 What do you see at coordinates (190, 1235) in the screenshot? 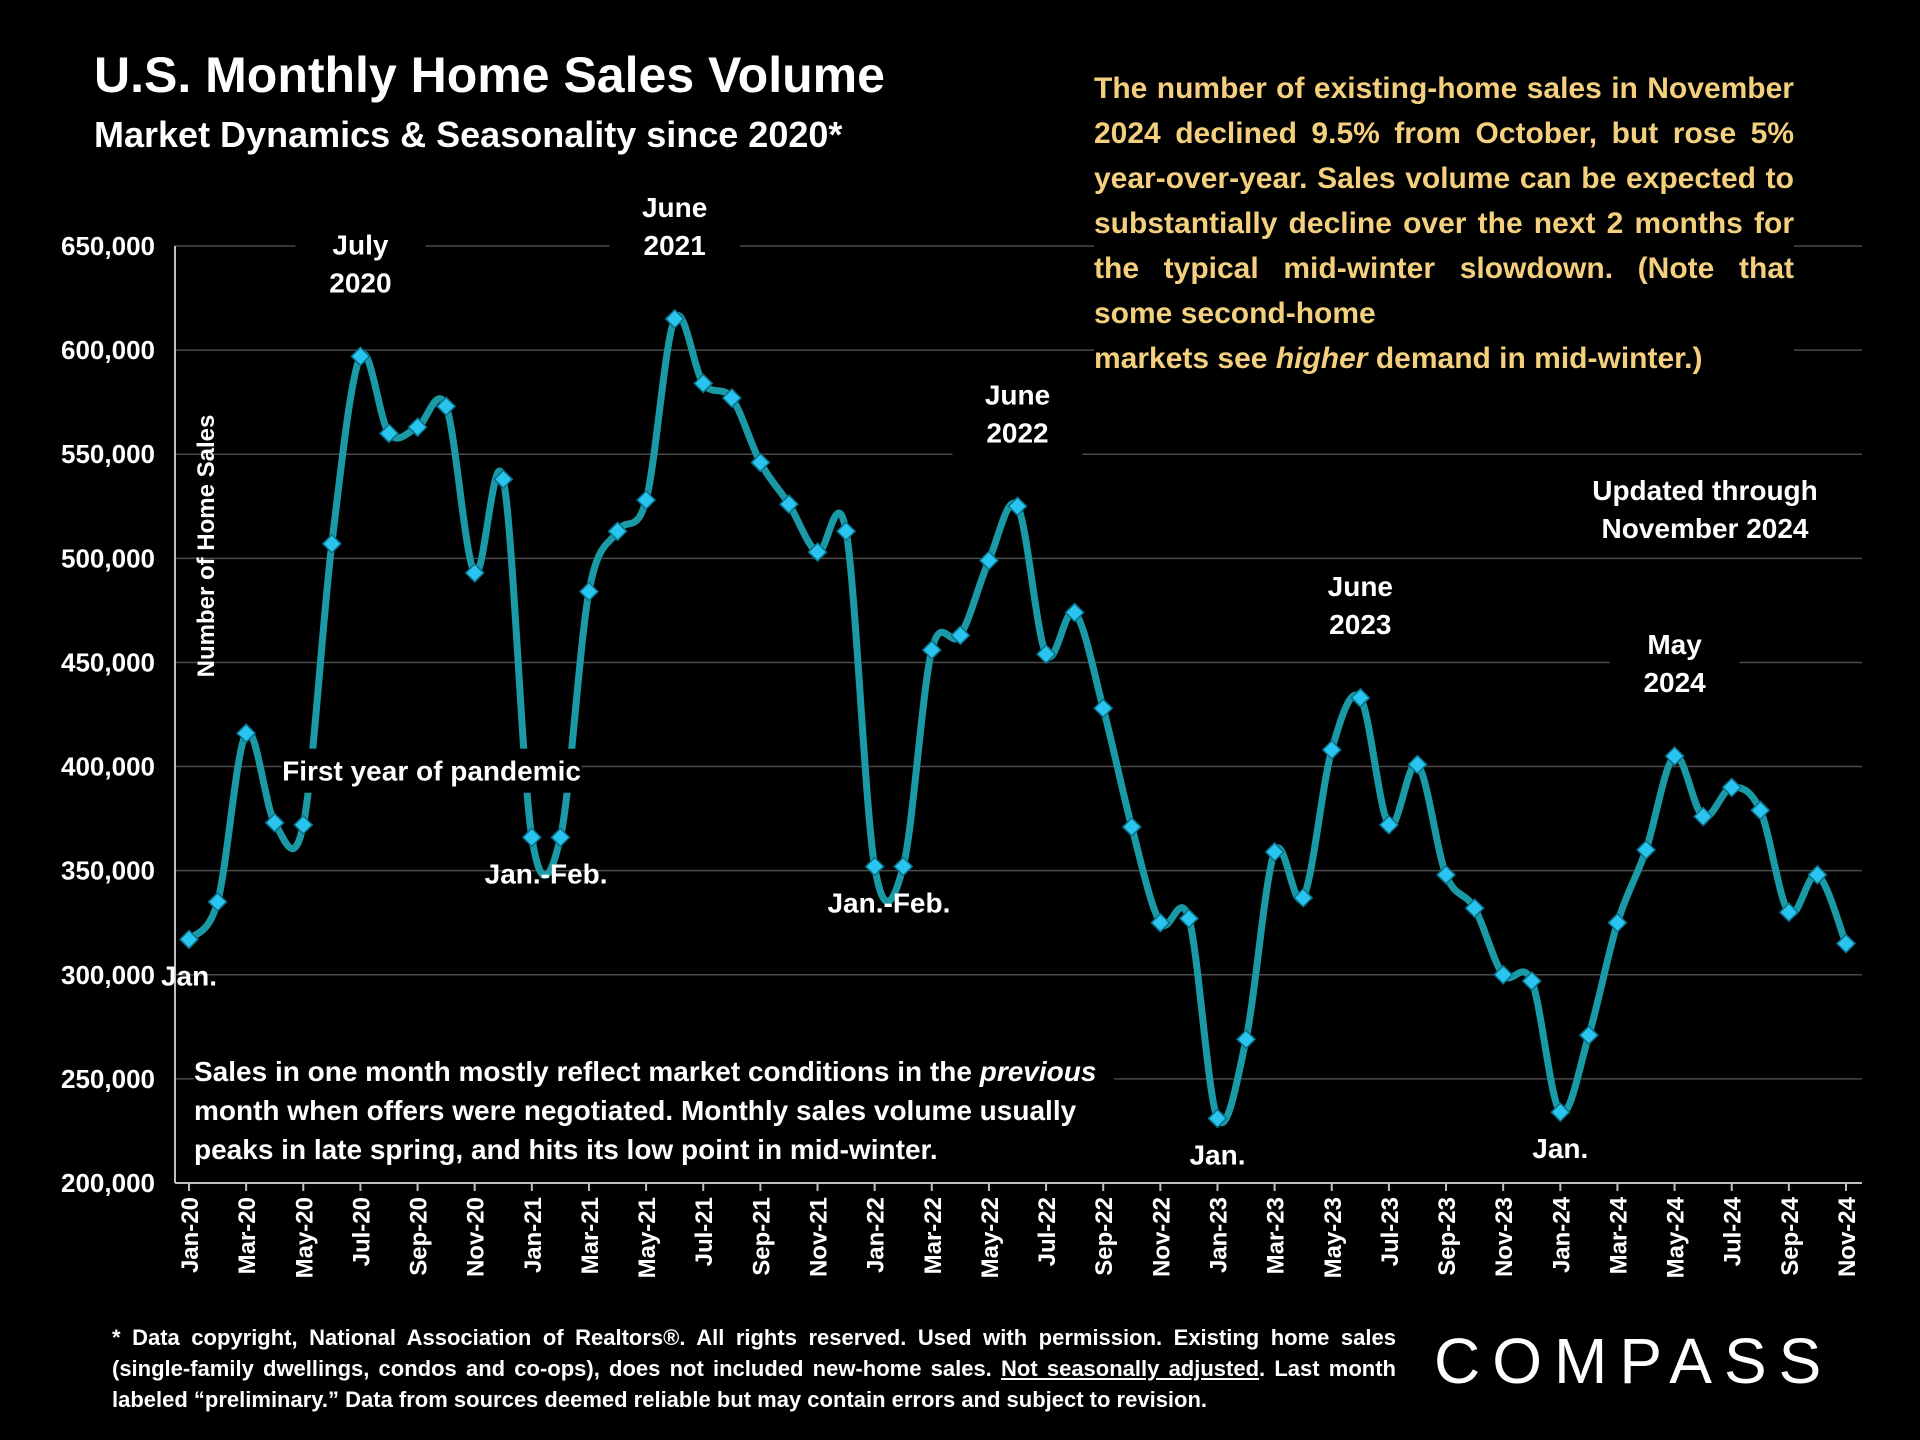
I see `x-tick-label: Jan-20` at bounding box center [190, 1235].